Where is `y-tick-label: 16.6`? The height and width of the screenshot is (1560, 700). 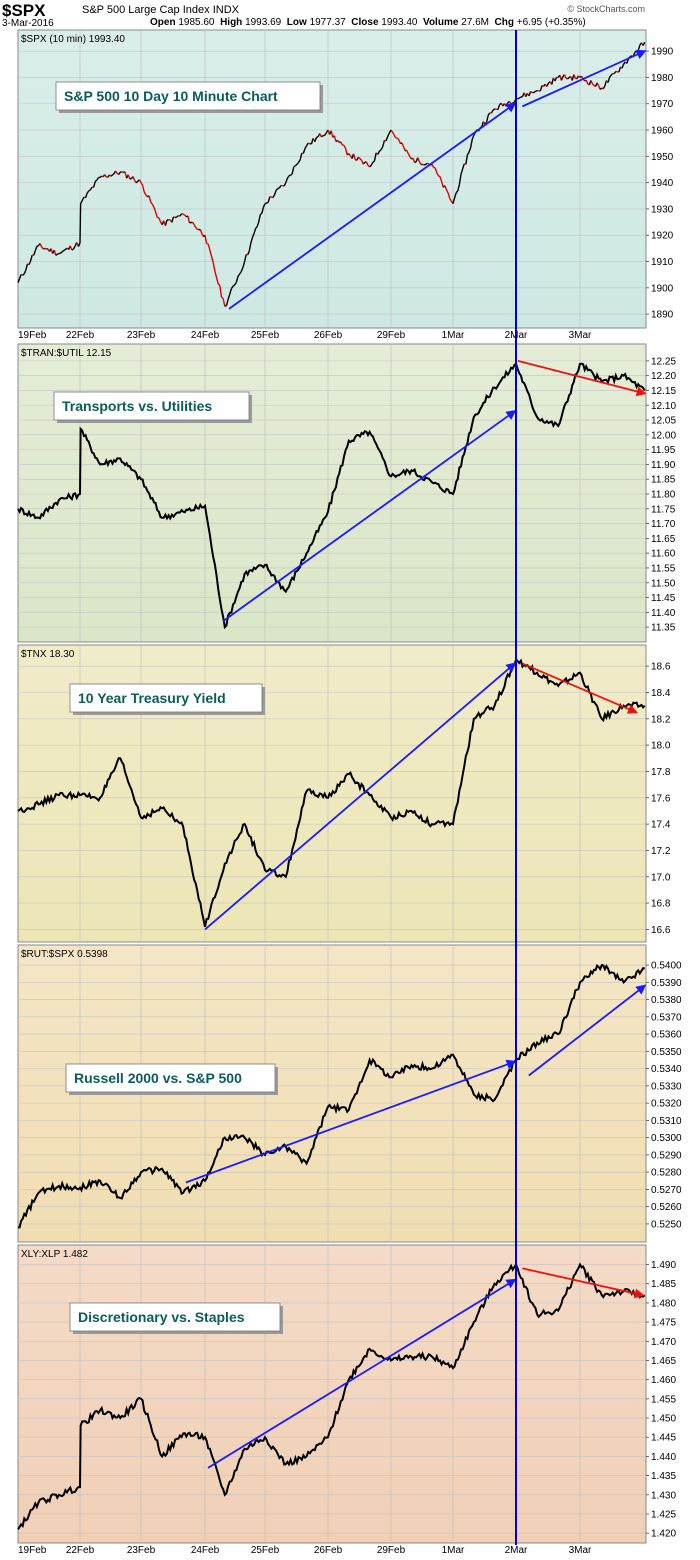 y-tick-label: 16.6 is located at coordinates (661, 930).